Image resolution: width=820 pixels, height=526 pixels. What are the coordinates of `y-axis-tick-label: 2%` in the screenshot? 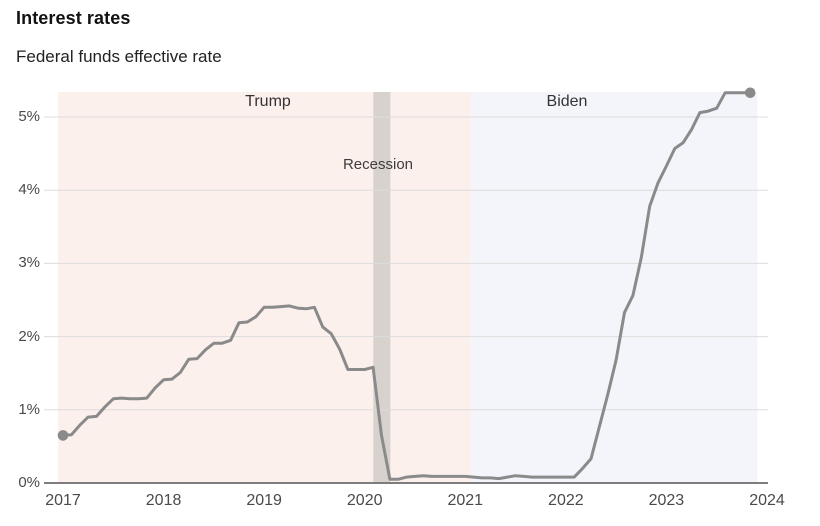 It's located at (29, 336).